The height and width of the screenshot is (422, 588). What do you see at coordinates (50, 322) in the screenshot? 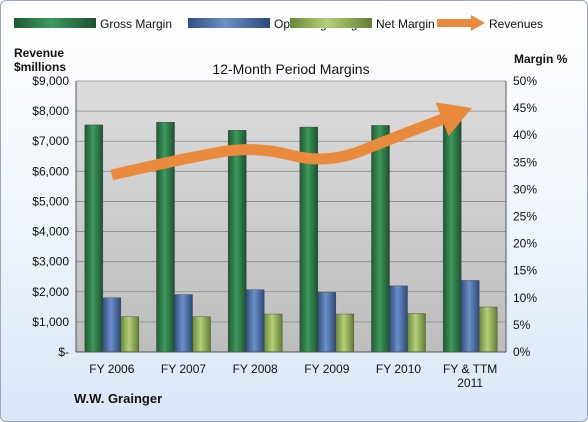
I see `left-tick-label: $1,000` at bounding box center [50, 322].